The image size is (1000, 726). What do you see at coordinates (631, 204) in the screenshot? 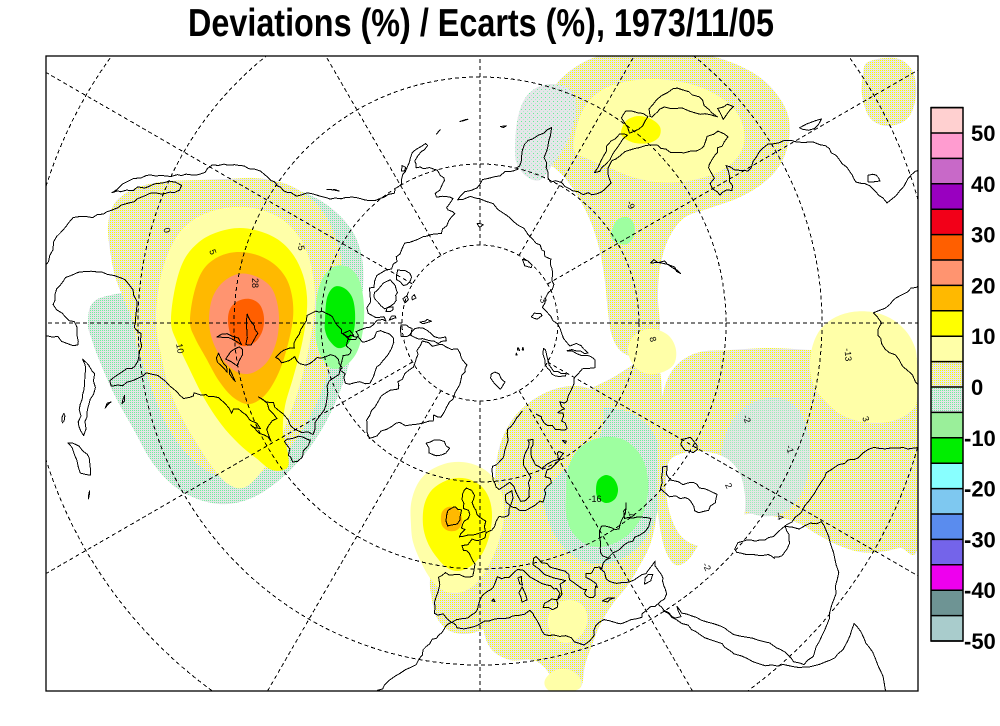
I see `svg-text: -9` at bounding box center [631, 204].